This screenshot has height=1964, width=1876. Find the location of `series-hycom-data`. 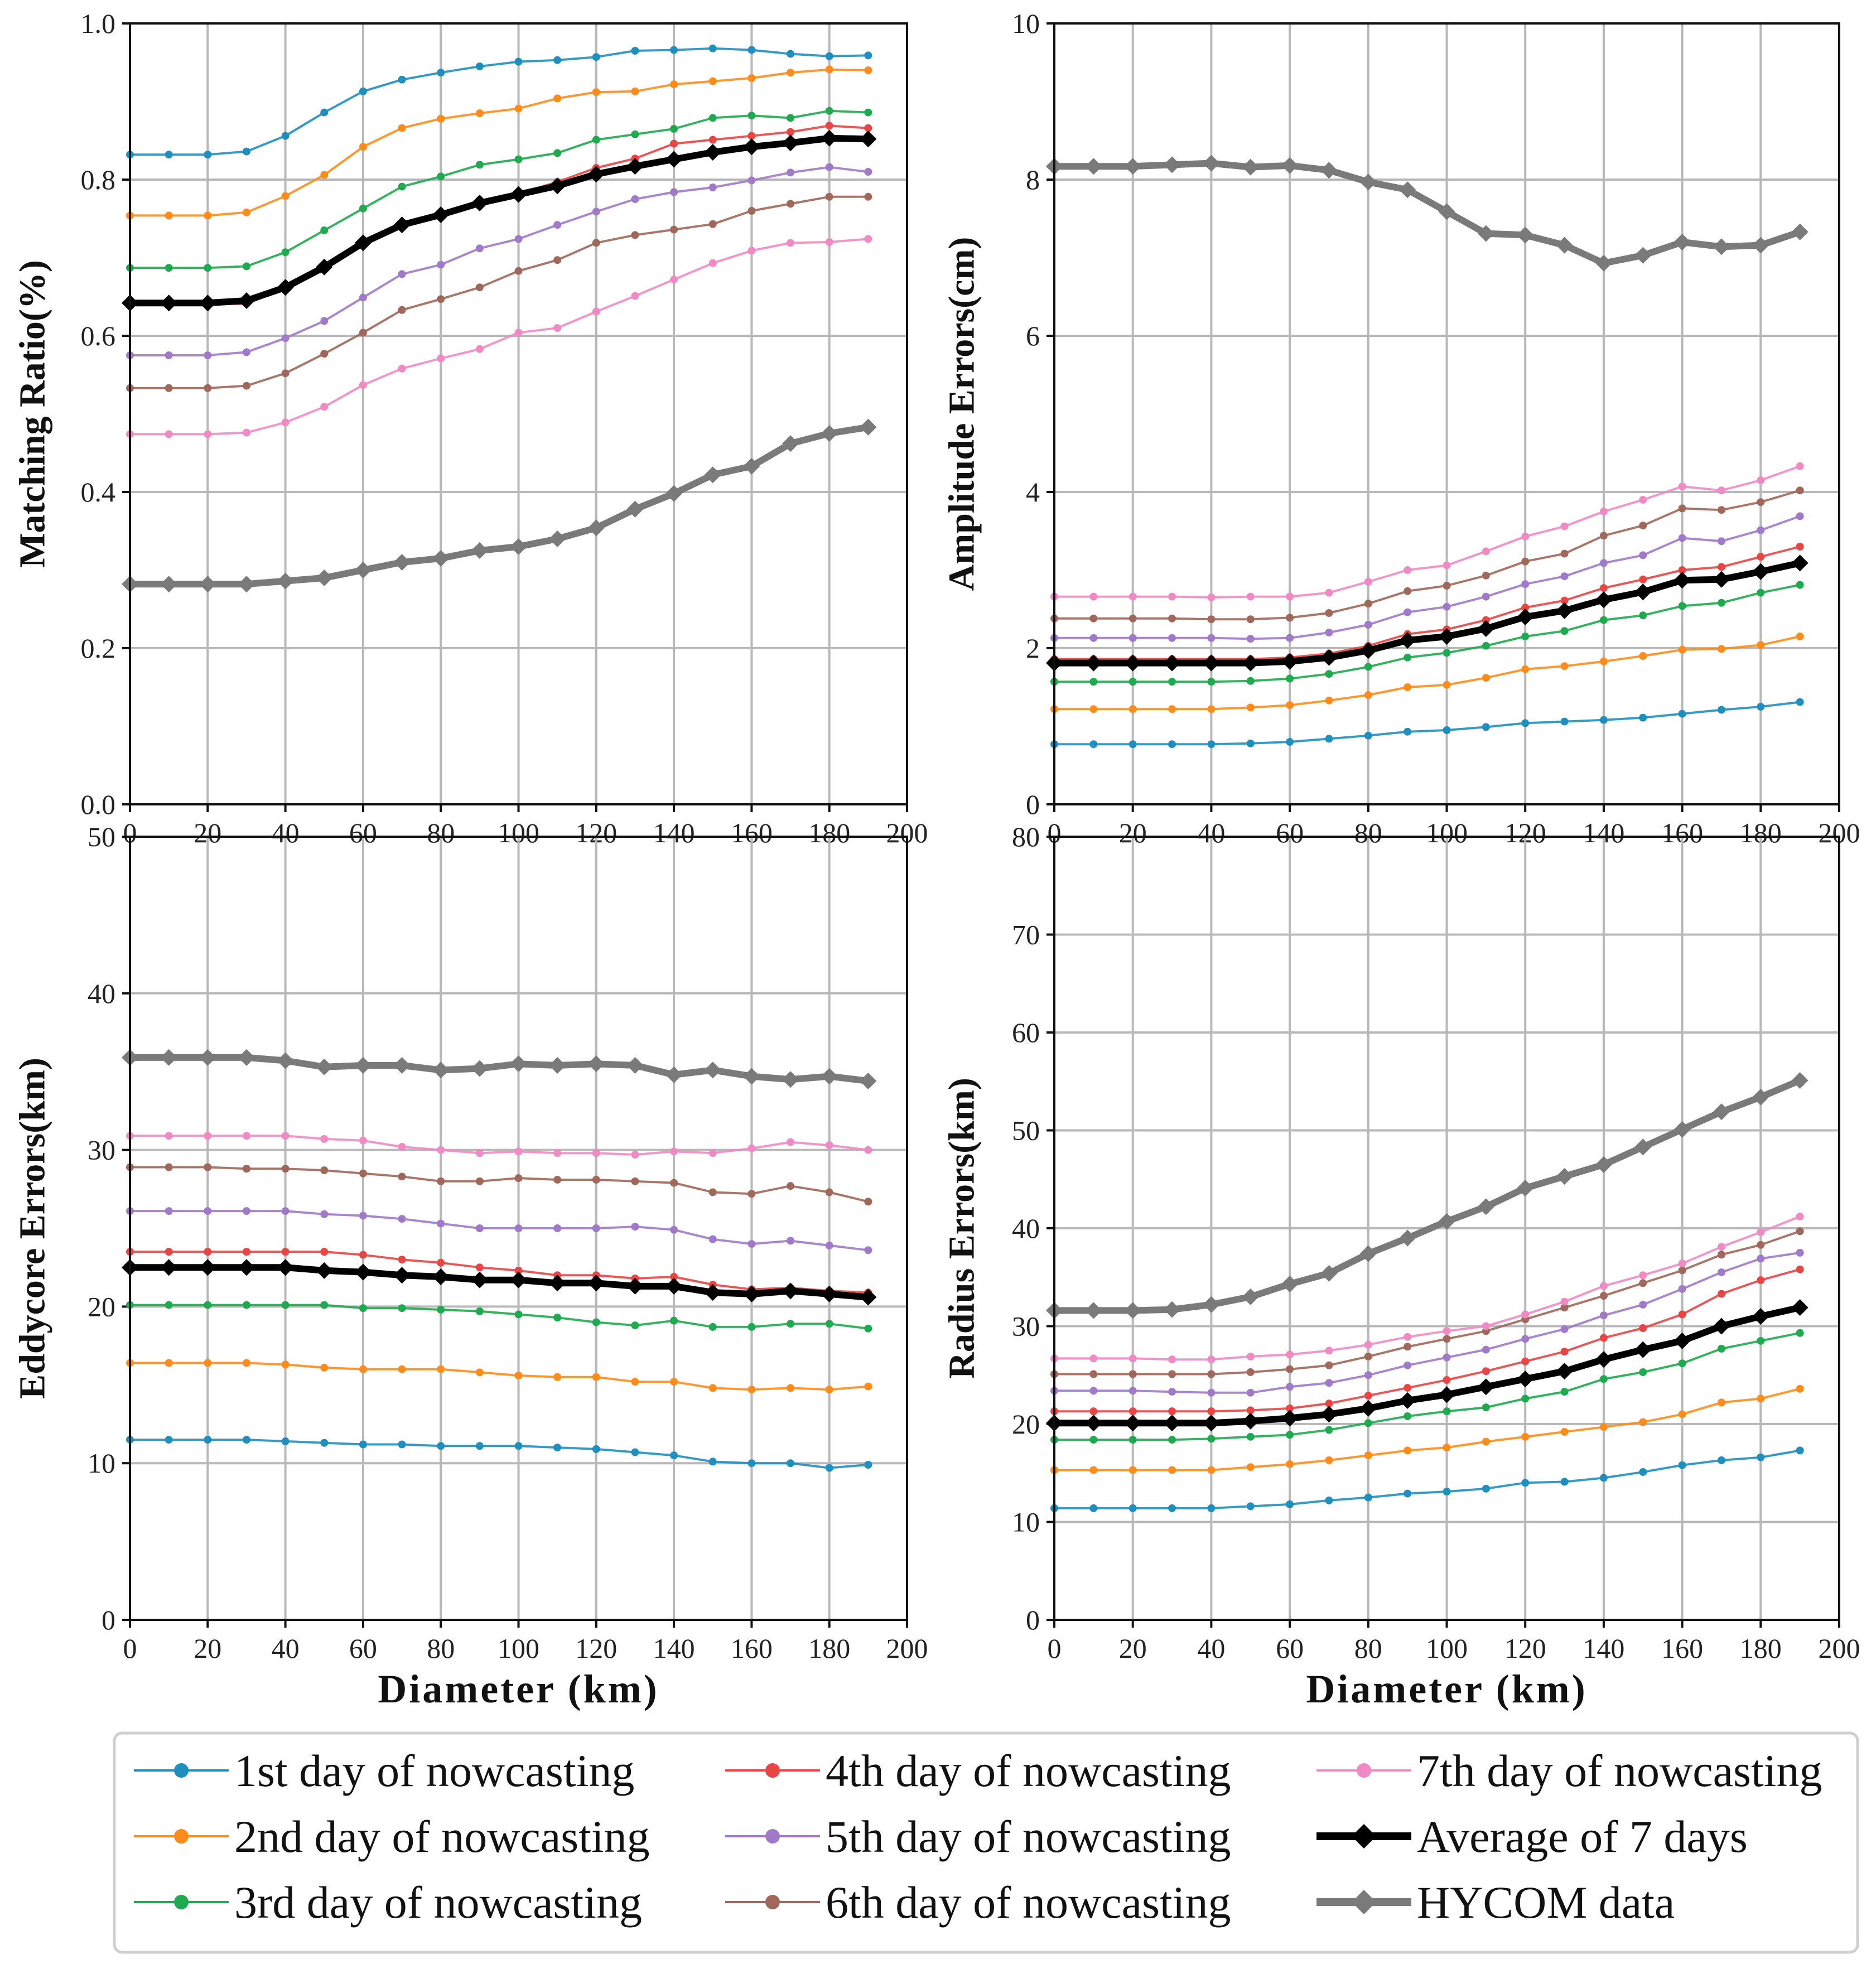

series-hycom-data is located at coordinates (1427, 213).